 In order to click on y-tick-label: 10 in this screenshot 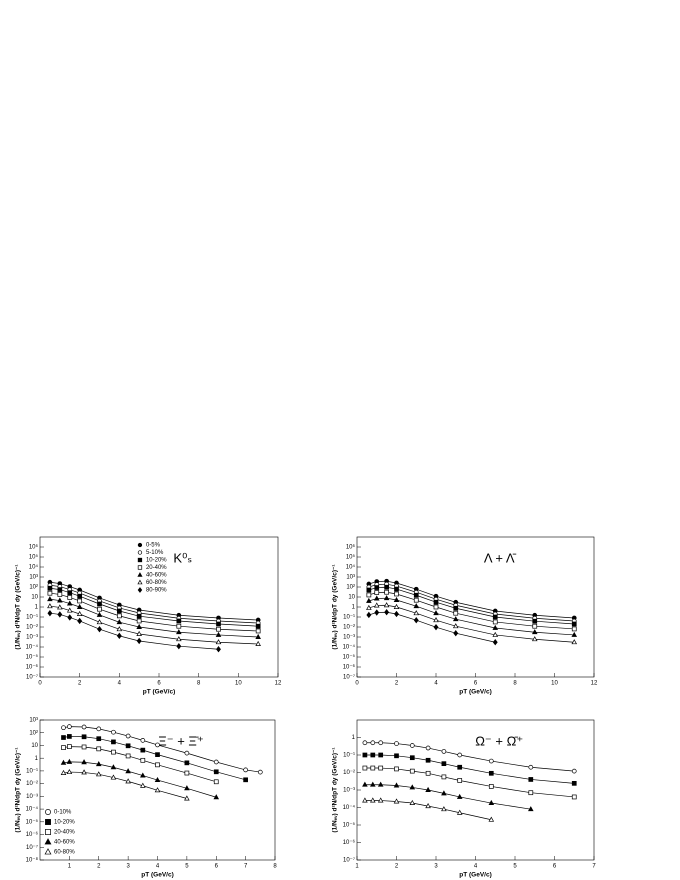, I will do `click(34, 746)`.